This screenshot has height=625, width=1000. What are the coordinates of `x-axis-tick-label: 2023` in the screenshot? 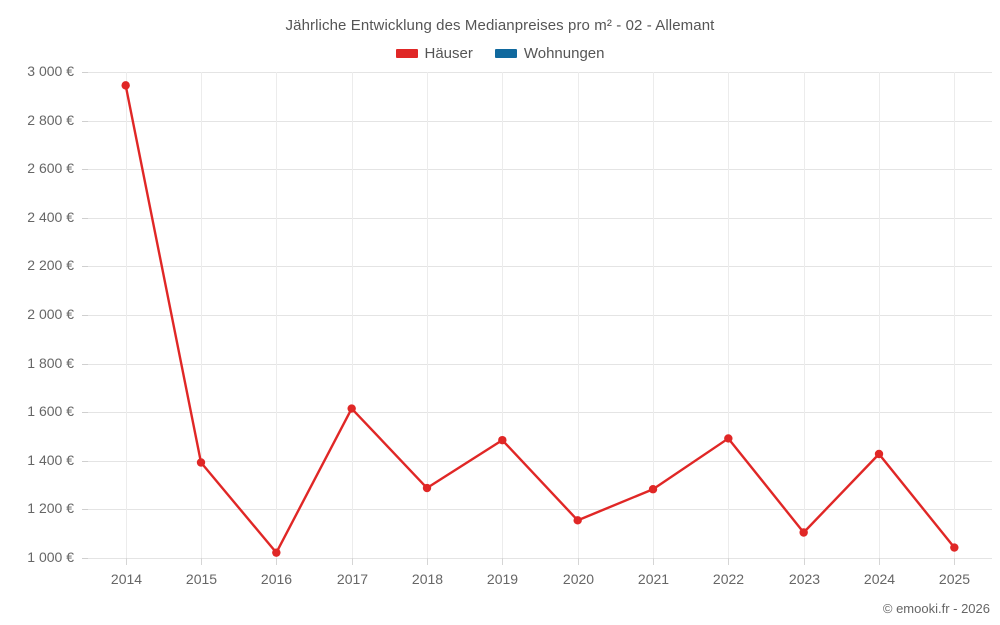 It's located at (804, 579).